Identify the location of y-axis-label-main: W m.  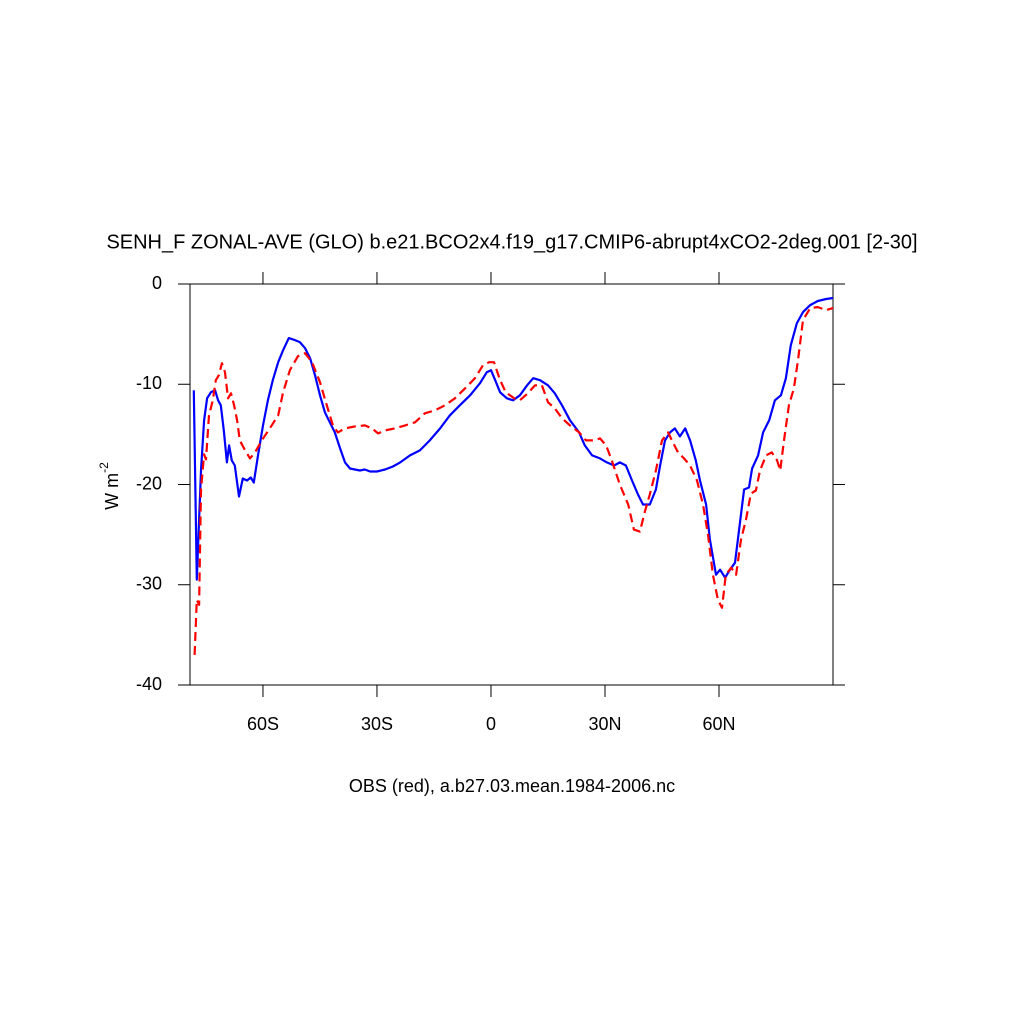
(112, 491).